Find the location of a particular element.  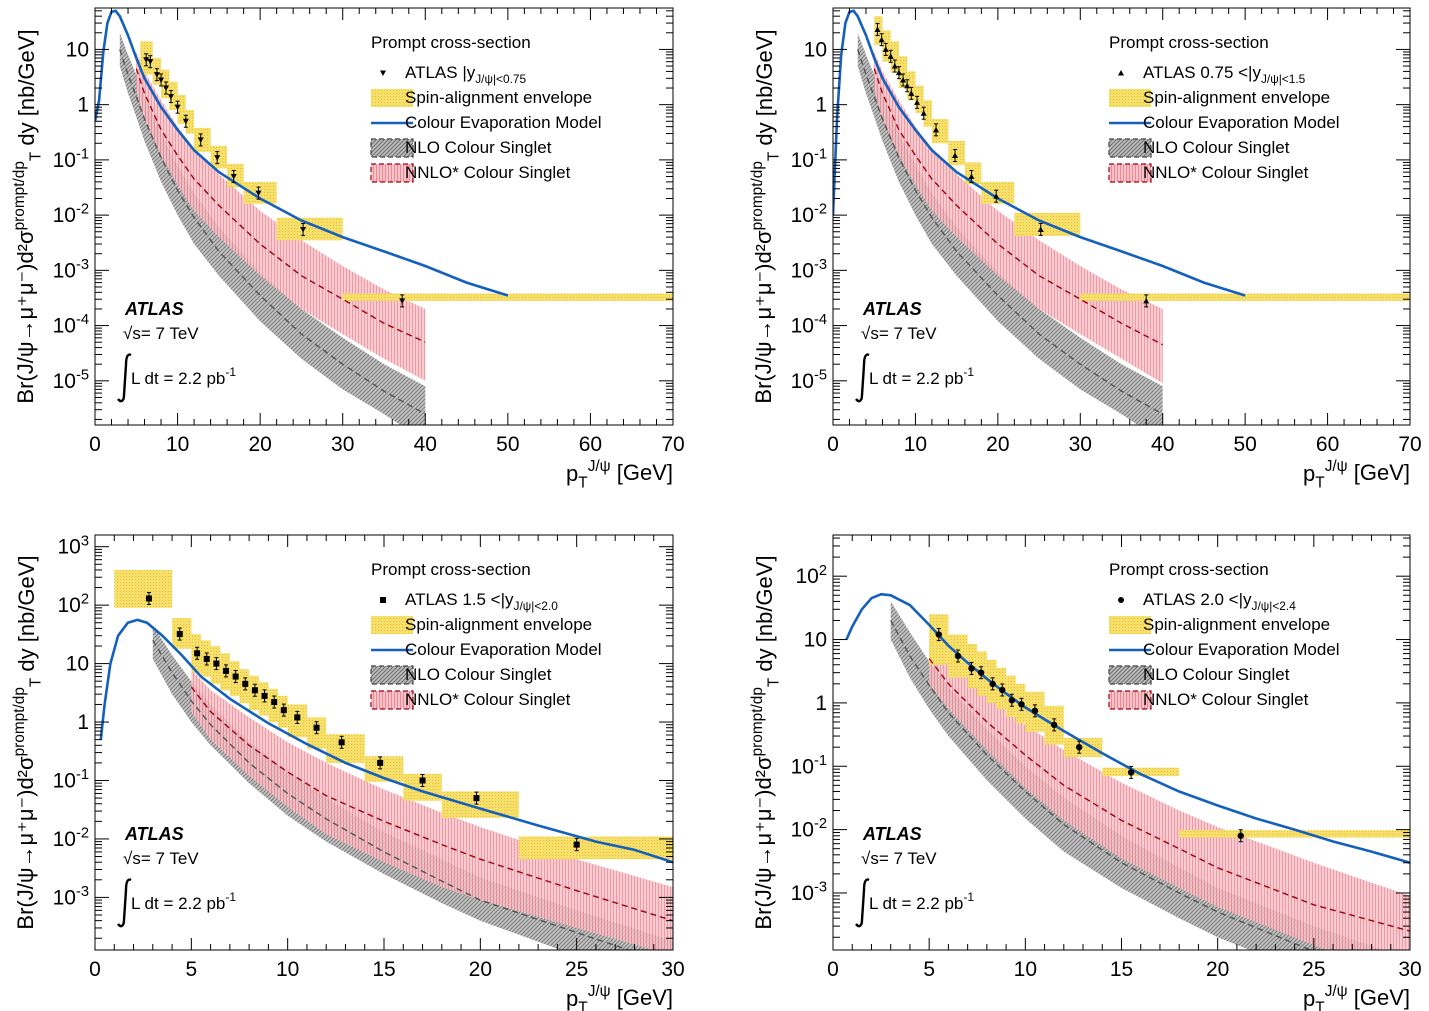

y-tick-label: 10⁻⁵ is located at coordinates (809, 379).